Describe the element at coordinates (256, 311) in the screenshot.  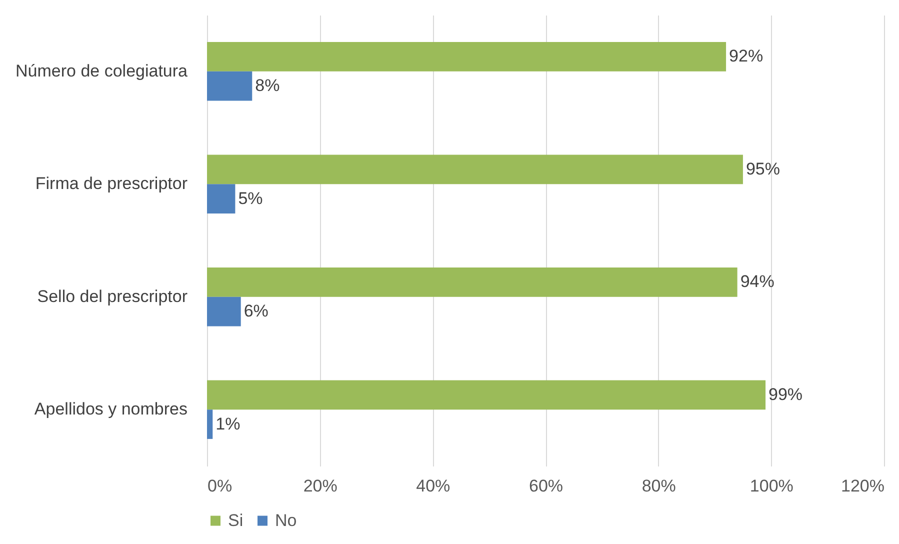
I see `data-label: 6%` at that location.